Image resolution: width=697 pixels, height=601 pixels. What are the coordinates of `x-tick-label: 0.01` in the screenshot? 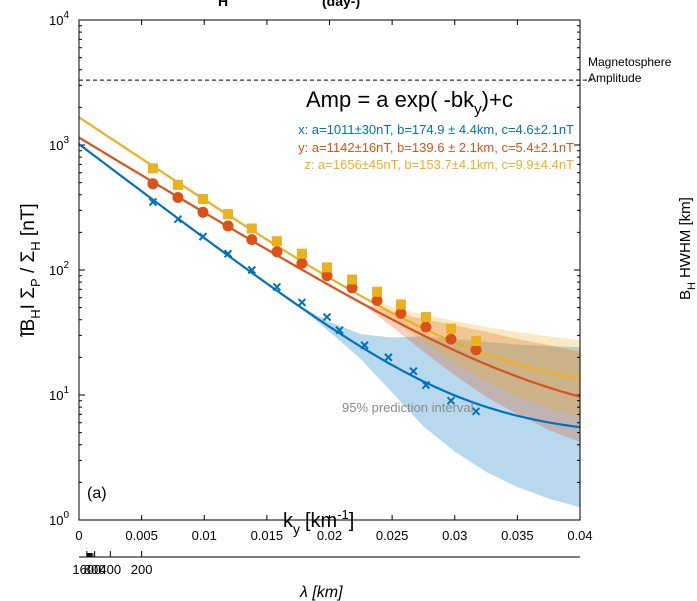 It's located at (204, 535).